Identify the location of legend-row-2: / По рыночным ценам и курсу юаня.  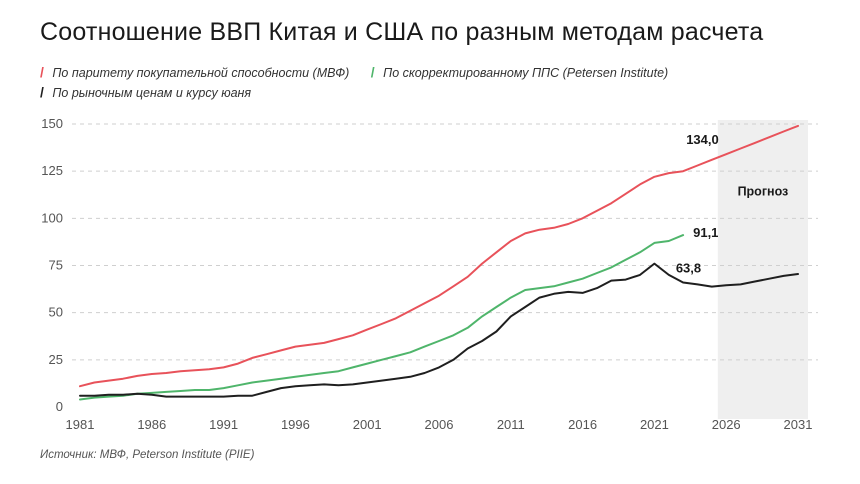
(154, 92).